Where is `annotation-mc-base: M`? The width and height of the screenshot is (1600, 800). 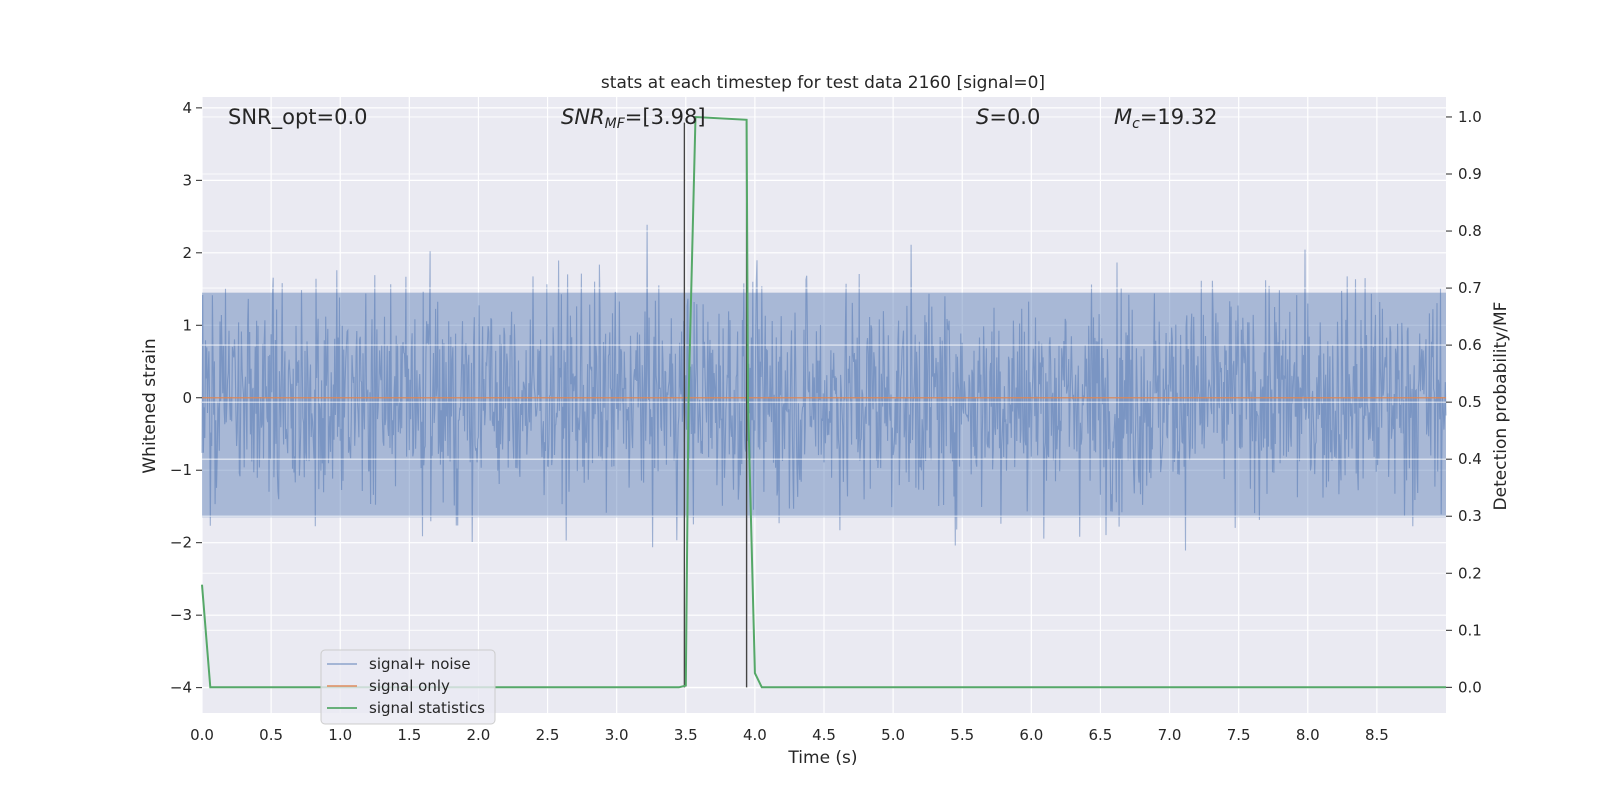 annotation-mc-base: M is located at coordinates (1123, 117).